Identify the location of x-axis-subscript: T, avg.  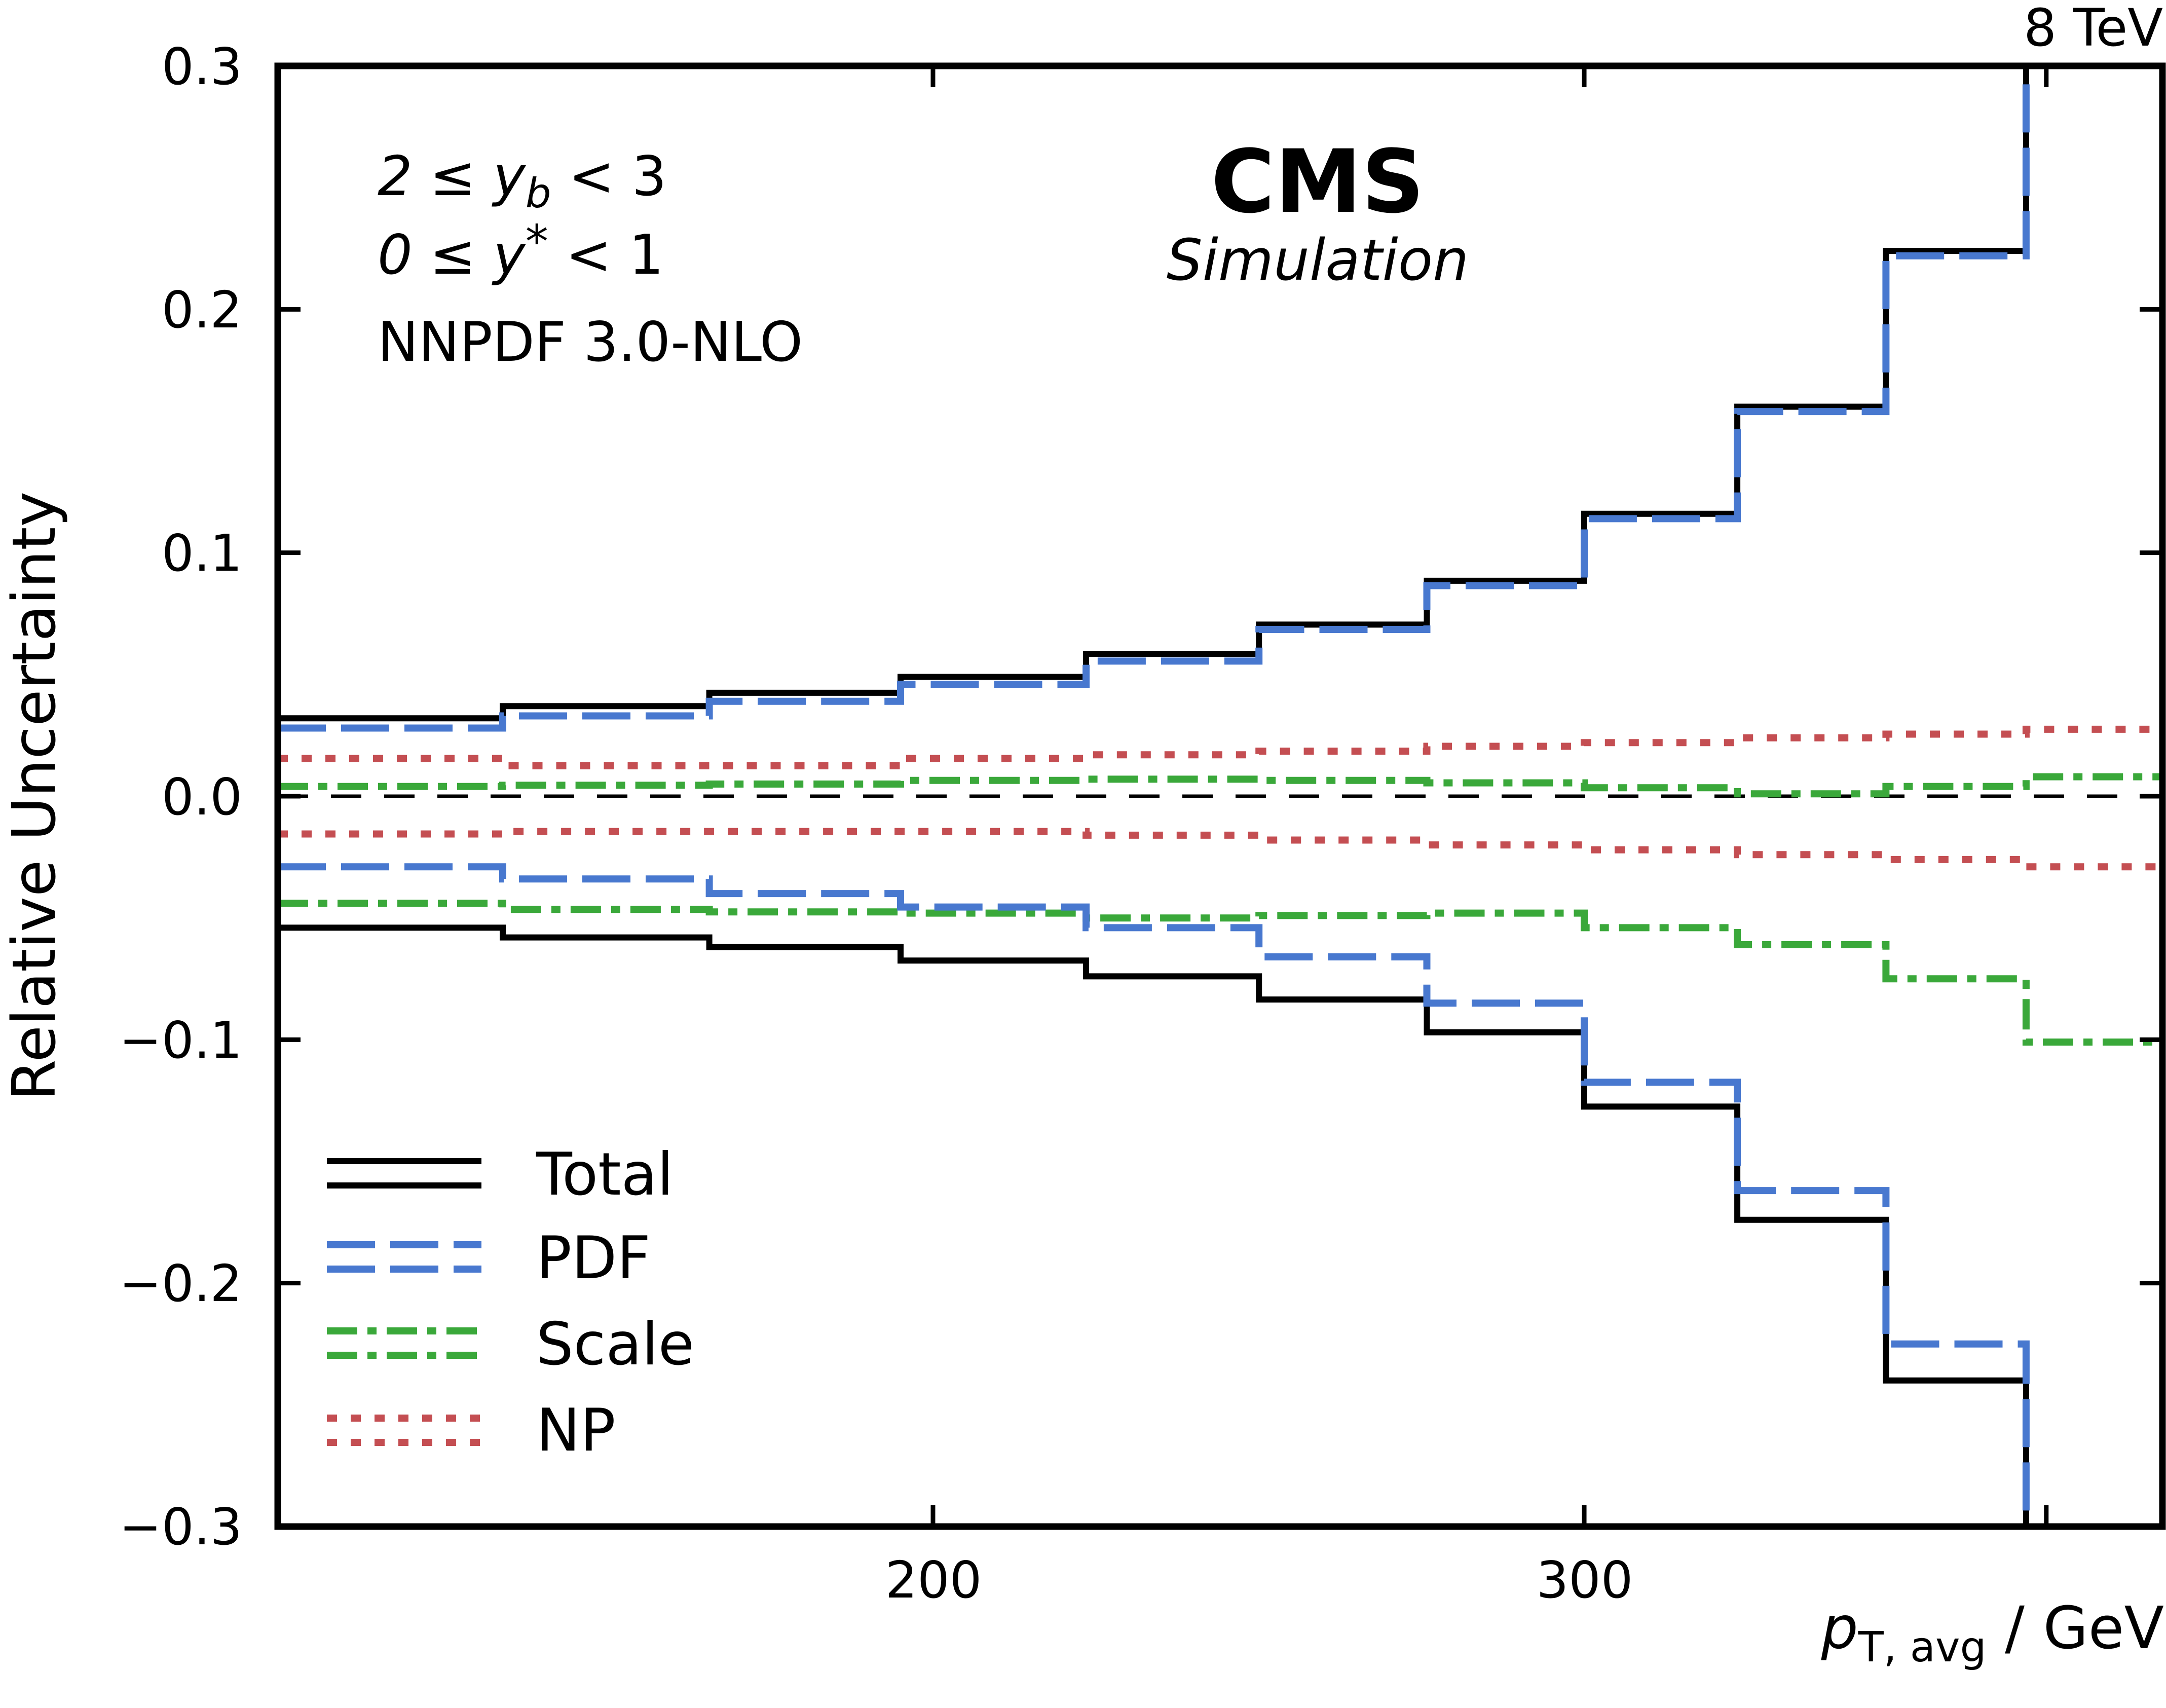
(1923, 1648).